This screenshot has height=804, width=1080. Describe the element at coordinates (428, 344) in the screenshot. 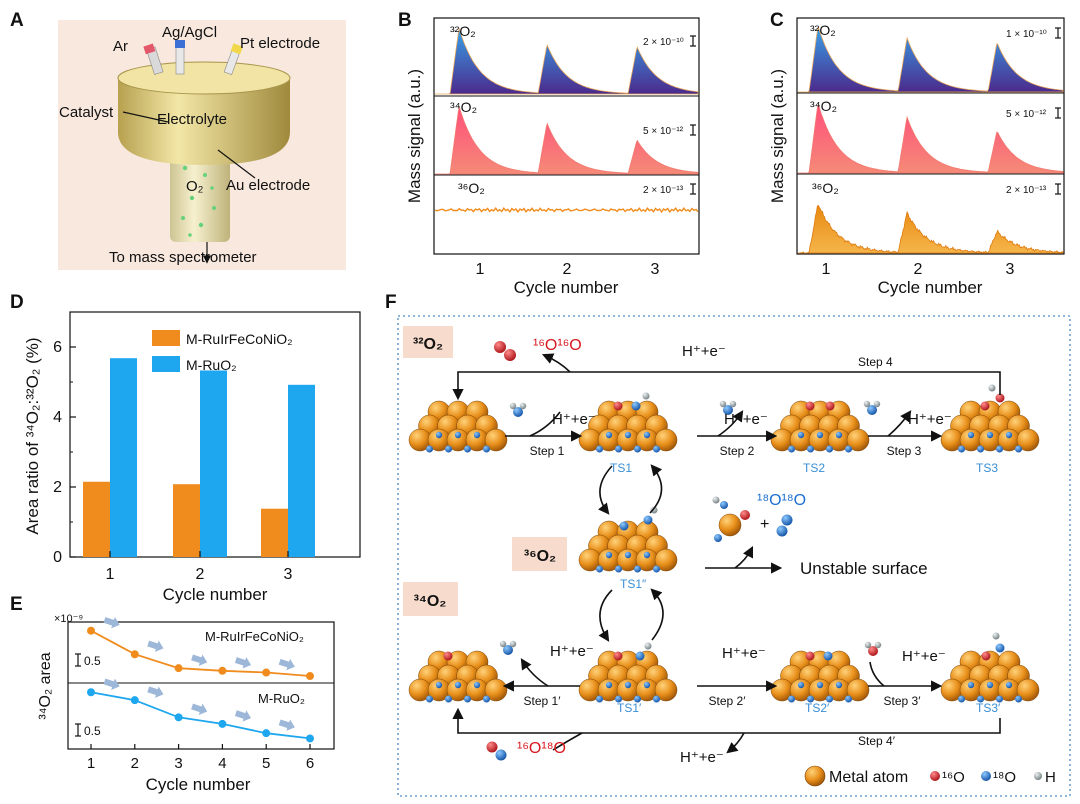

I see `badge-32o2-label: ³²O₂` at that location.